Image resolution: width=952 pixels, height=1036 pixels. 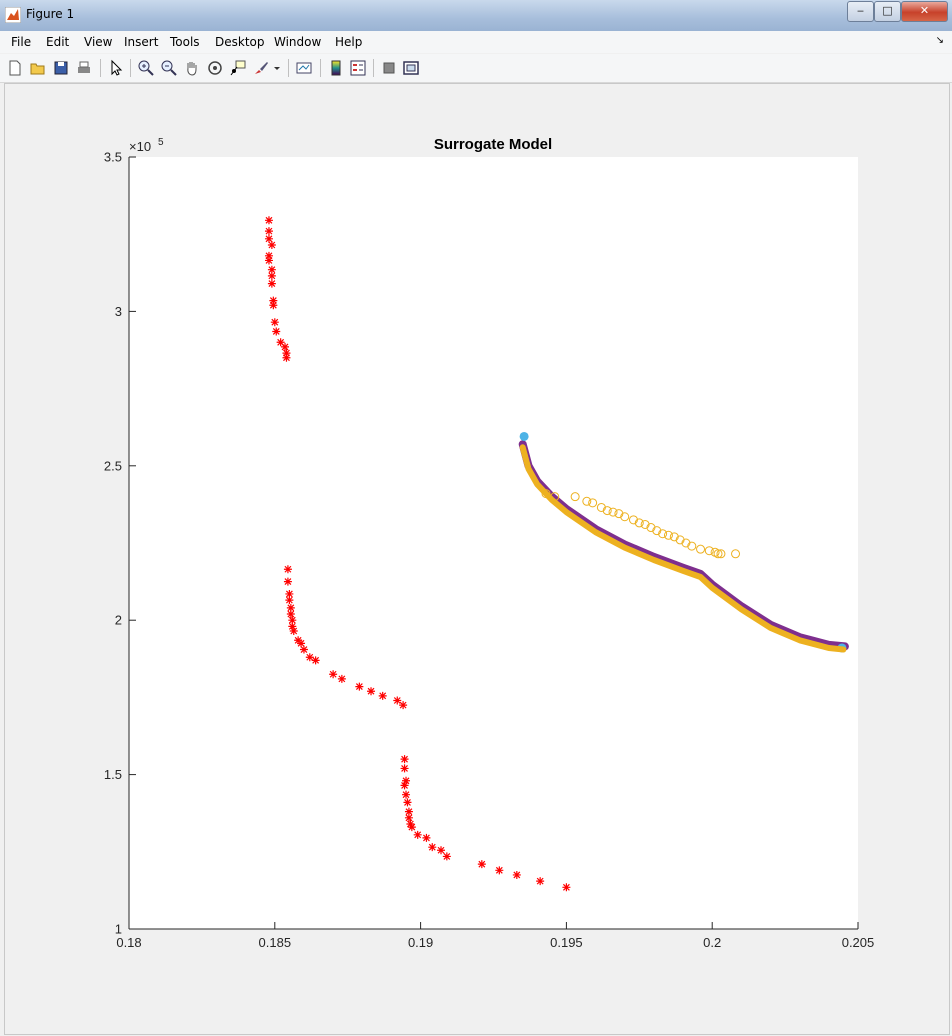 I want to click on legend-icon, so click(x=358, y=68).